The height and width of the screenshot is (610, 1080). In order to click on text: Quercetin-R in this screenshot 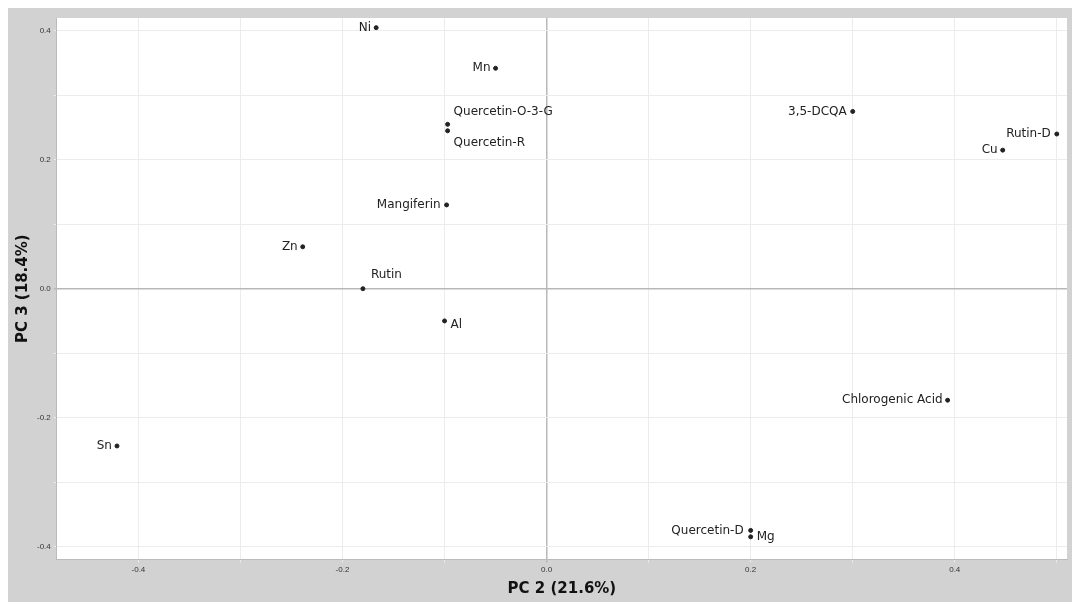, I will do `click(489, 141)`.